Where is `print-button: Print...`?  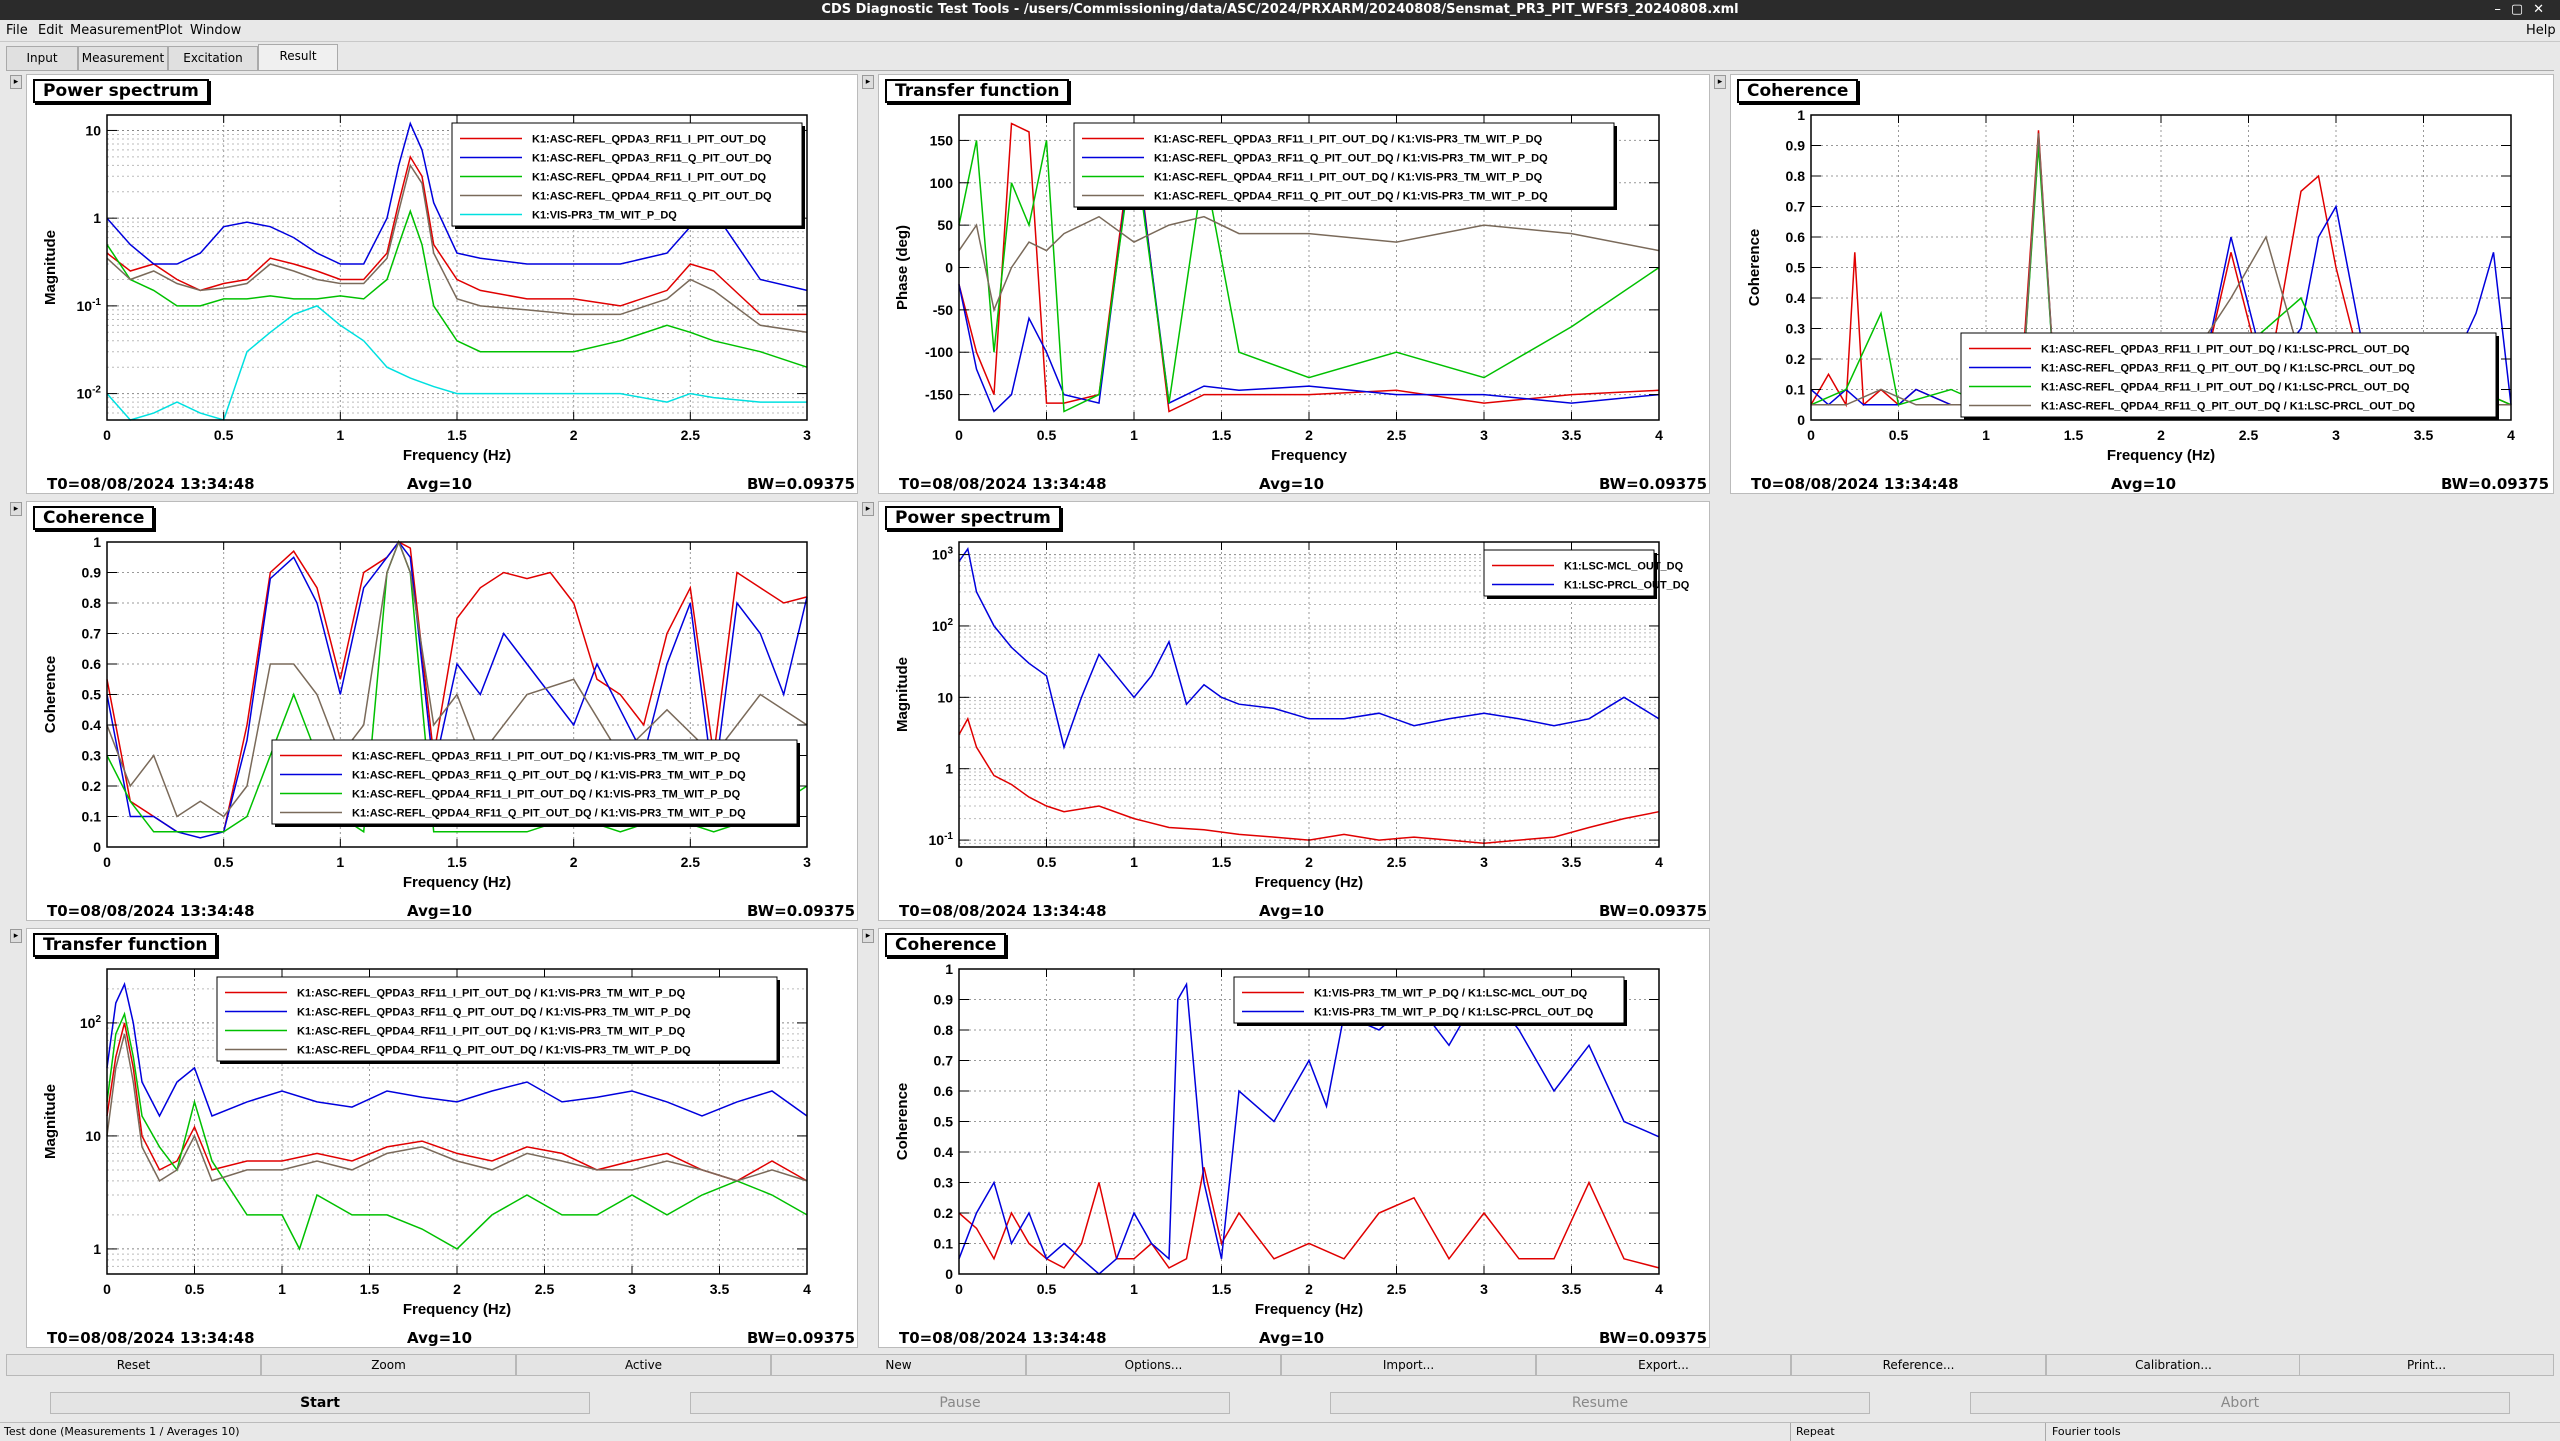
print-button: Print... is located at coordinates (2426, 1365).